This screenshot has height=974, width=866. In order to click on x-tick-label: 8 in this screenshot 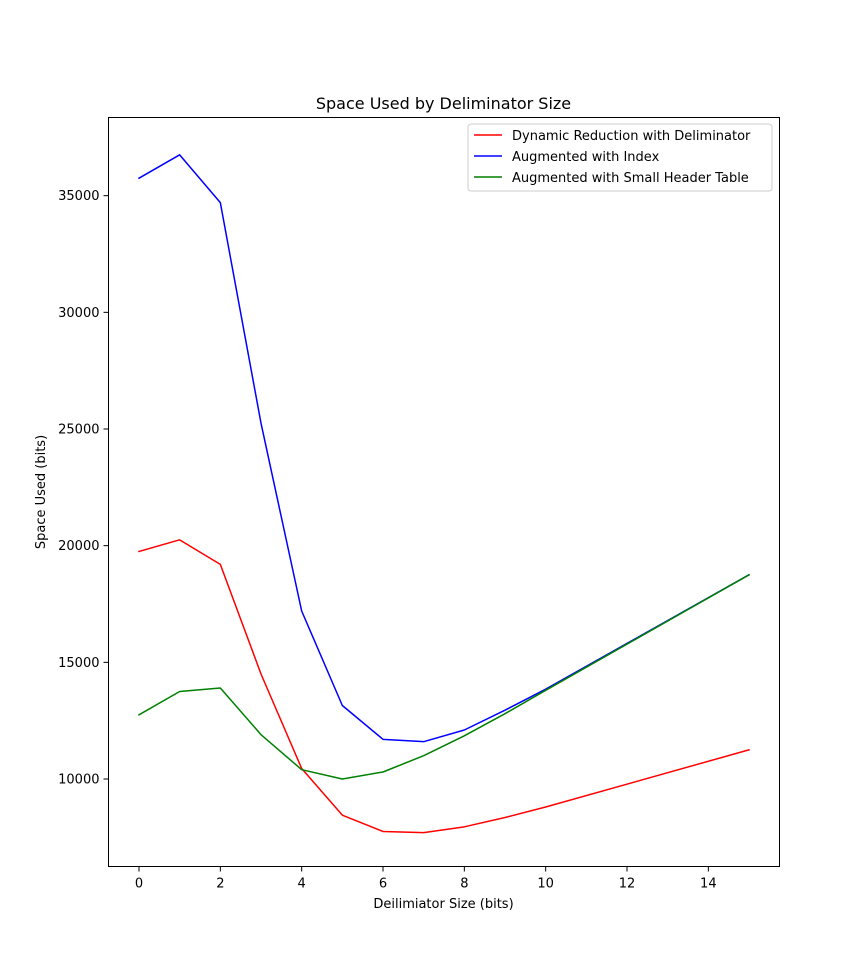, I will do `click(464, 884)`.